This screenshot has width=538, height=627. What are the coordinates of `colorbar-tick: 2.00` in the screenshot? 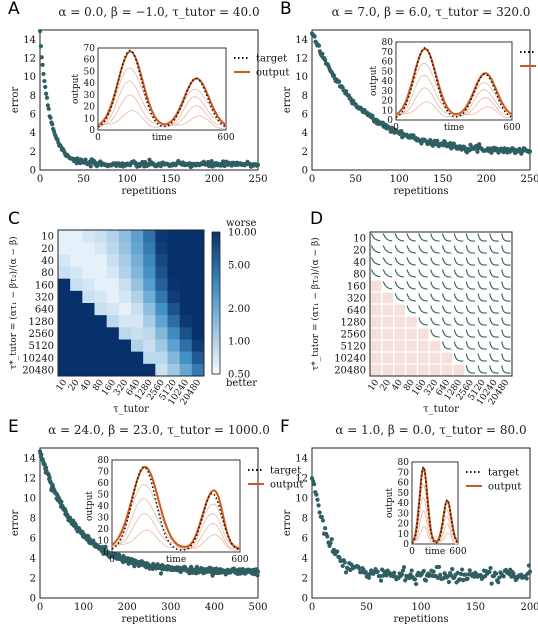 It's located at (239, 309).